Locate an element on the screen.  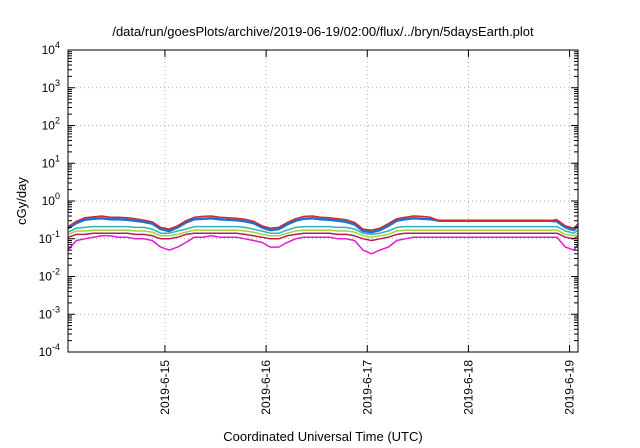
x-tick-label: 2019-6-17 is located at coordinates (367, 387).